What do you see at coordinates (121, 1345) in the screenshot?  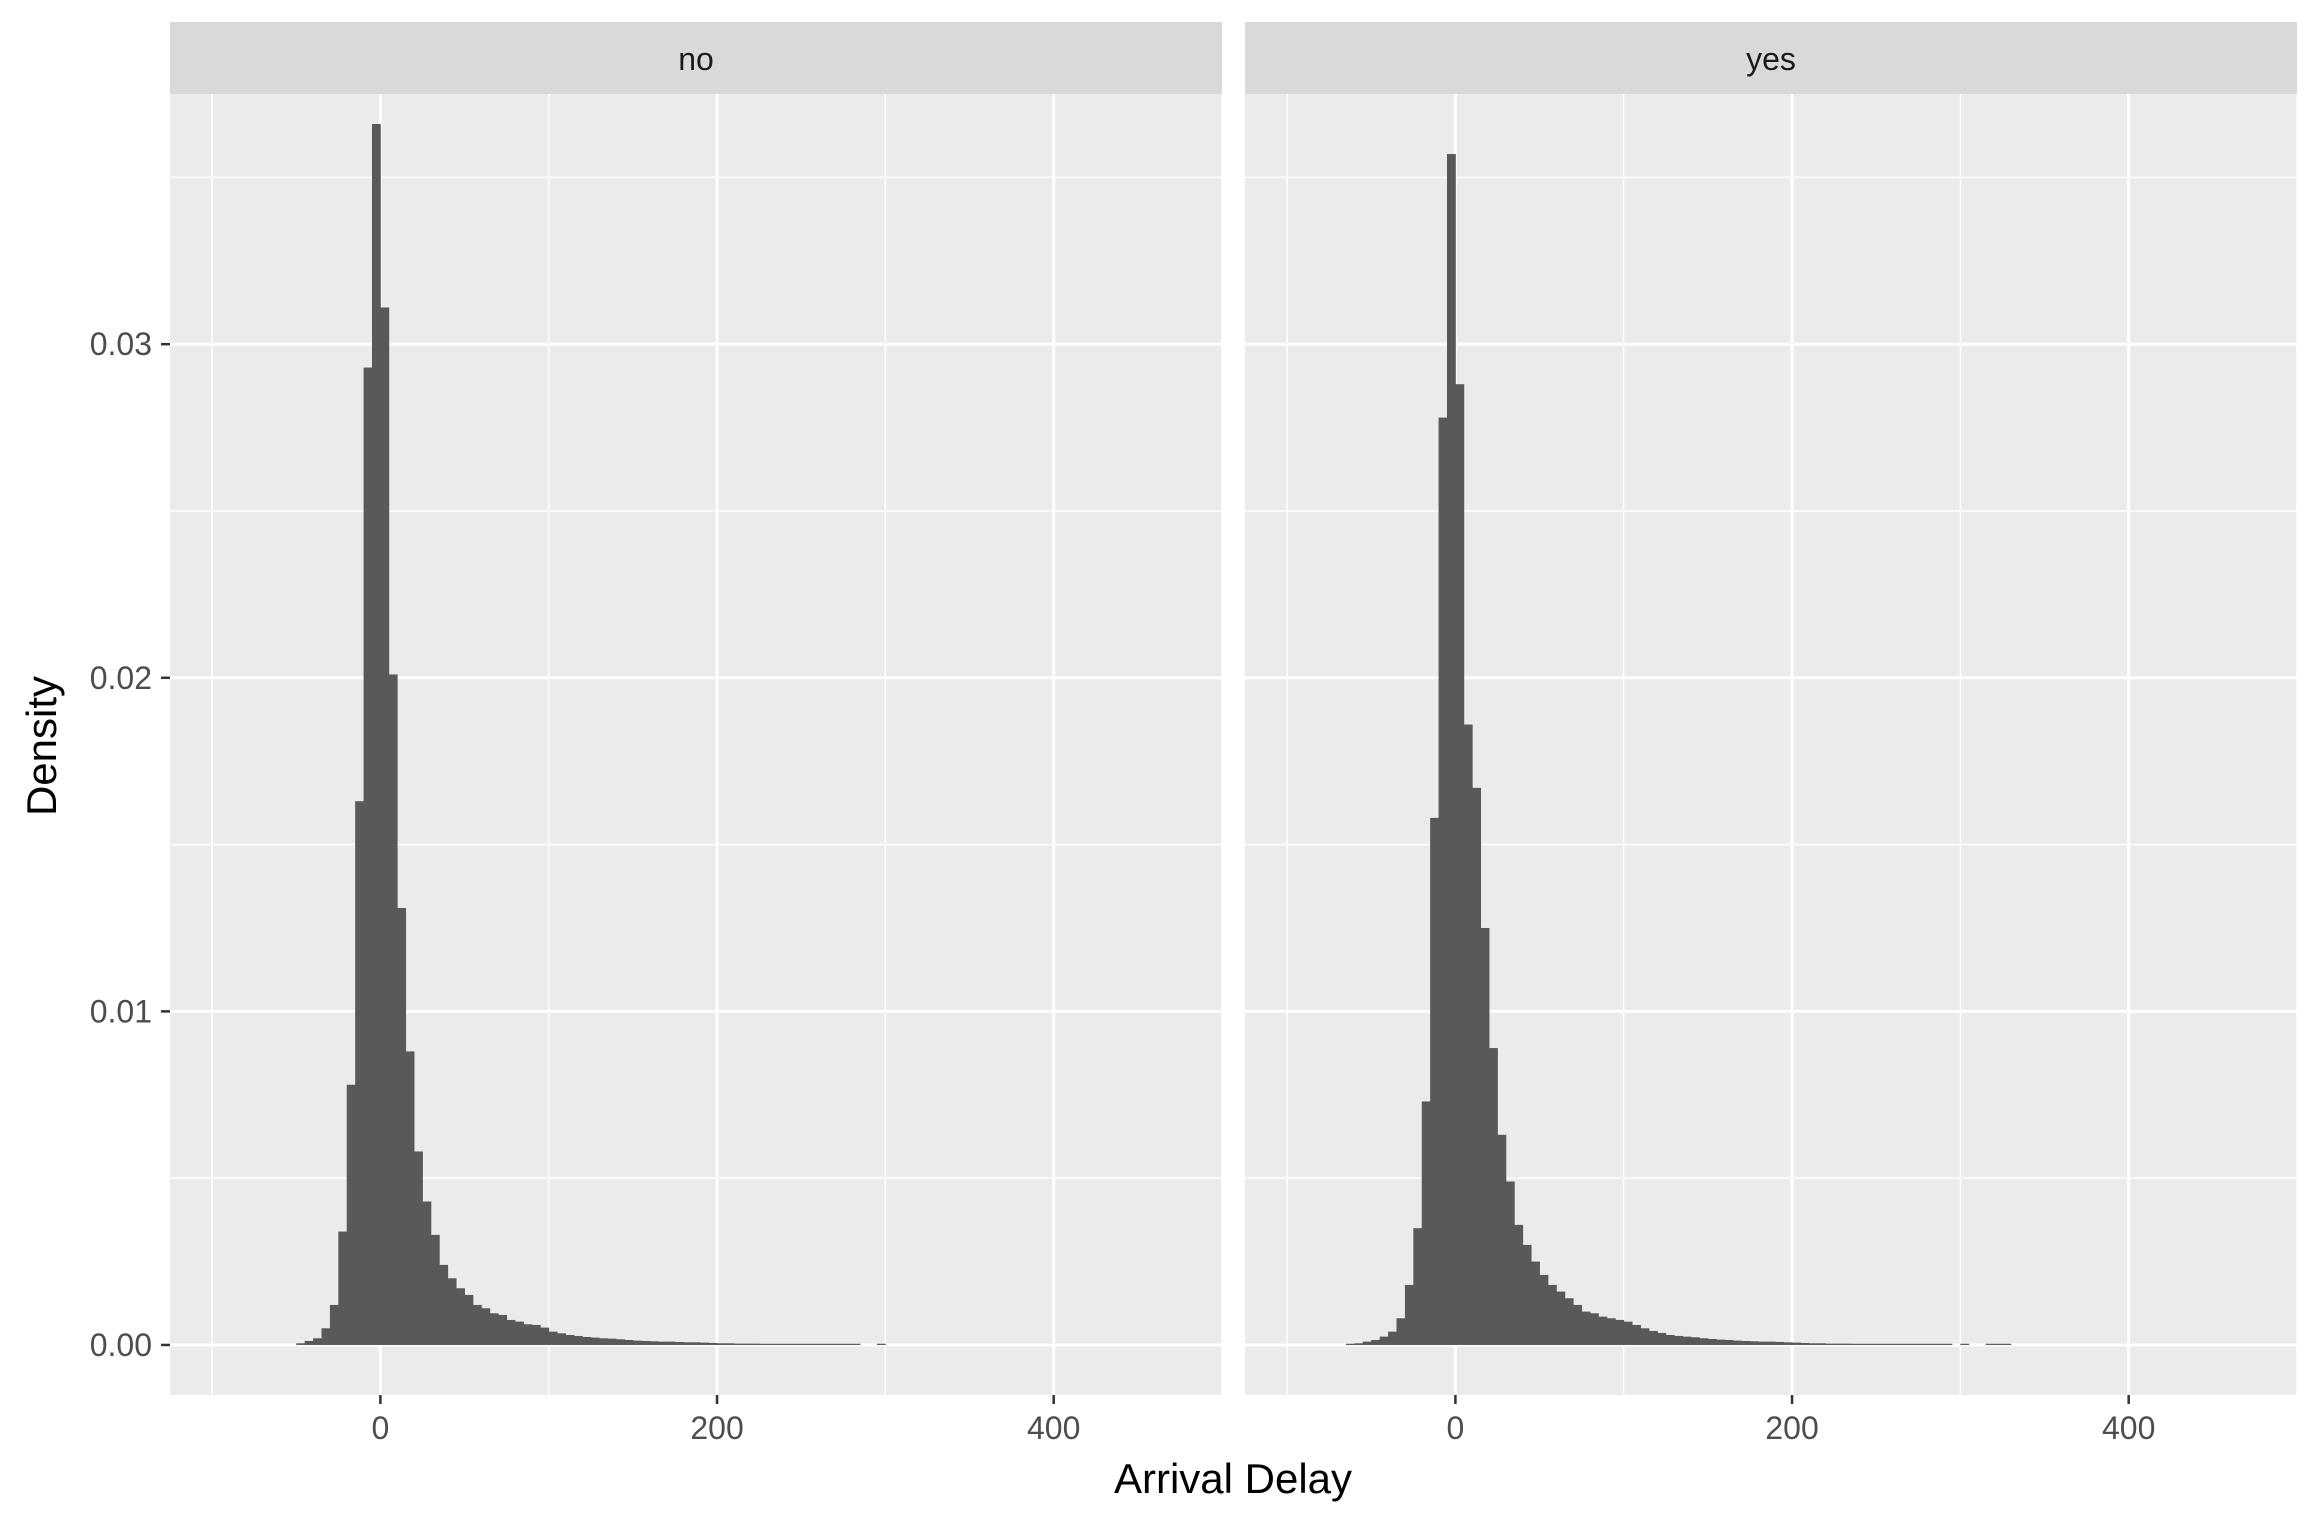 I see `y-tick-label: 0.00` at bounding box center [121, 1345].